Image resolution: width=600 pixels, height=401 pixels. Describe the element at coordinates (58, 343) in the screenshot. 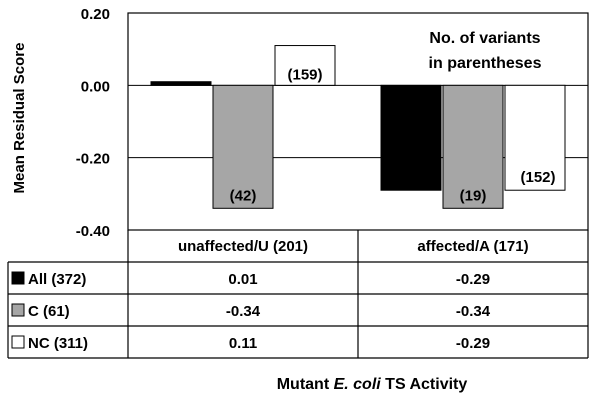

I see `legend-label-2: NC (311)` at that location.